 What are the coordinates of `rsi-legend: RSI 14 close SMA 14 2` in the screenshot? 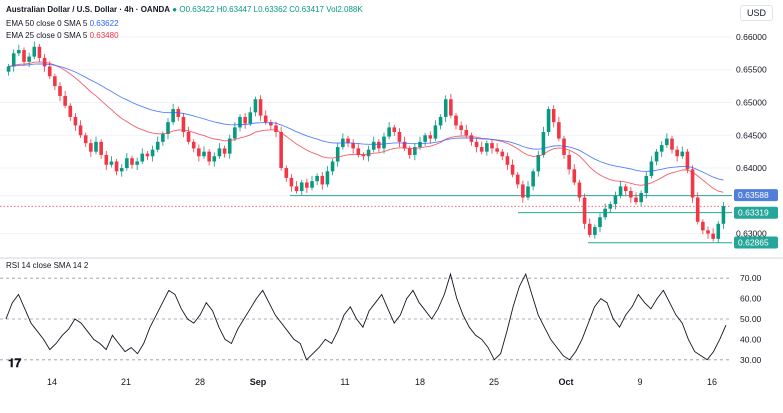 It's located at (47, 265).